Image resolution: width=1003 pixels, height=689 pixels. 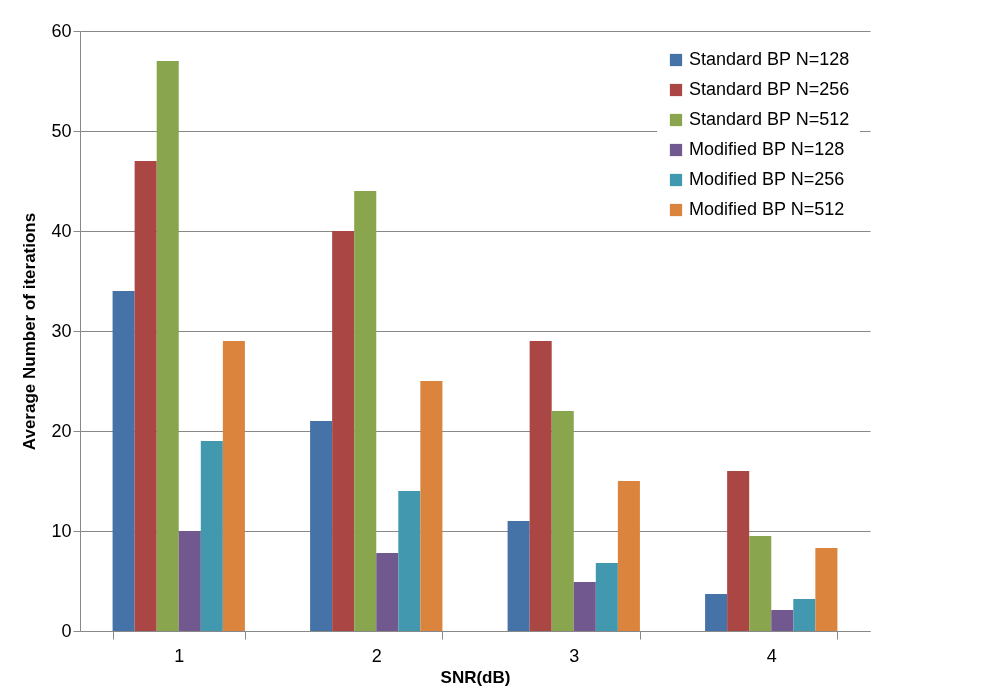 I want to click on x-tick-label: 4, so click(x=771, y=655).